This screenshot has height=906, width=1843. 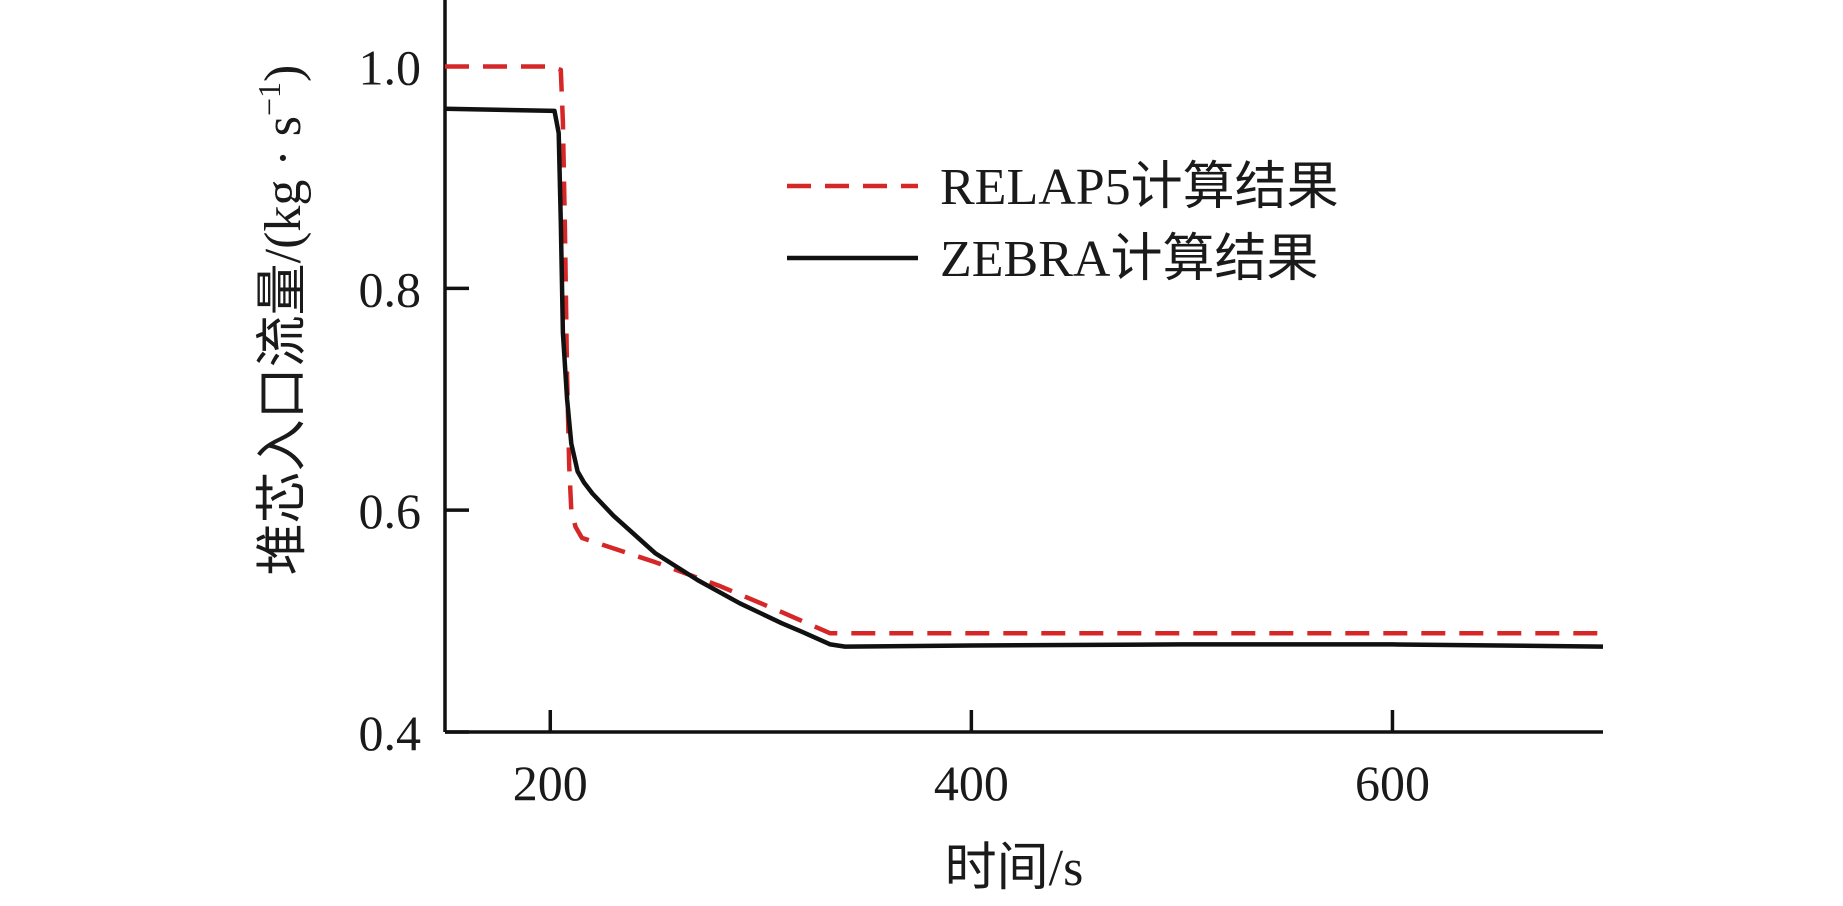 I want to click on y-tick-label: 0.6, so click(x=390, y=511).